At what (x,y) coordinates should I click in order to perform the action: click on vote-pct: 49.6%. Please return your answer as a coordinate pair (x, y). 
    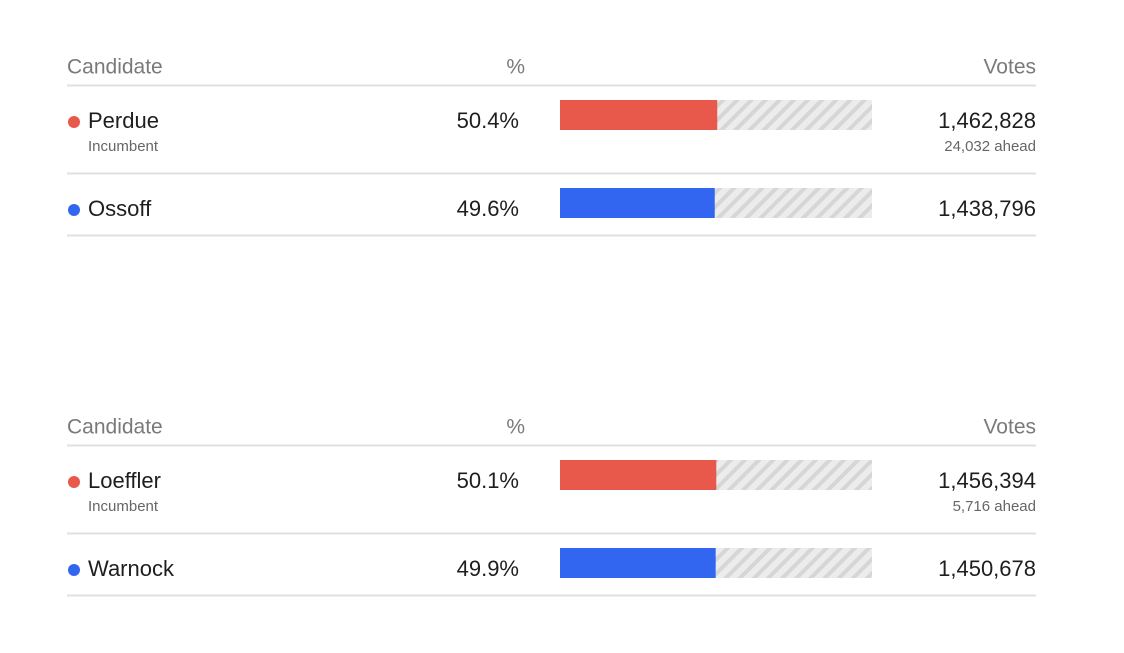
    Looking at the image, I should click on (488, 208).